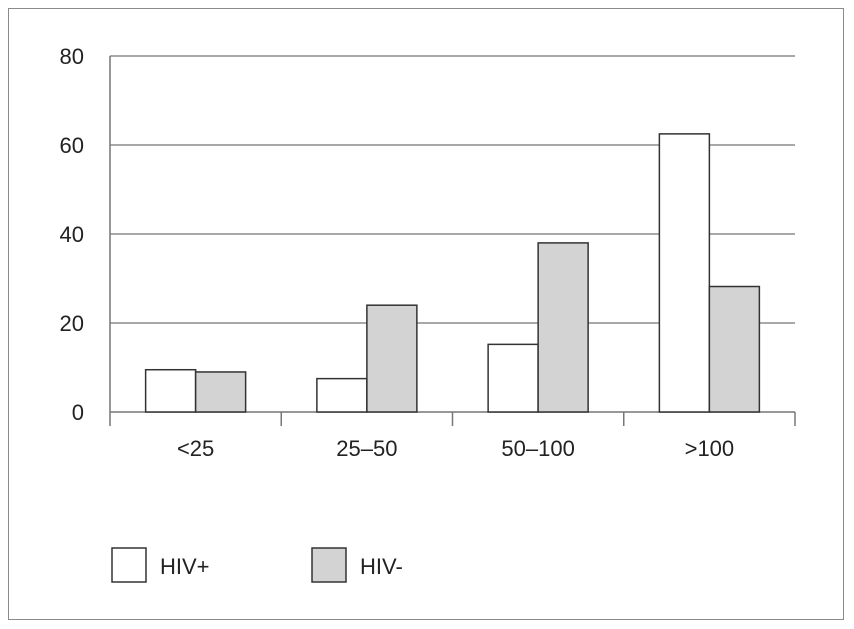  What do you see at coordinates (195, 448) in the screenshot?
I see `x-tick-label: <25` at bounding box center [195, 448].